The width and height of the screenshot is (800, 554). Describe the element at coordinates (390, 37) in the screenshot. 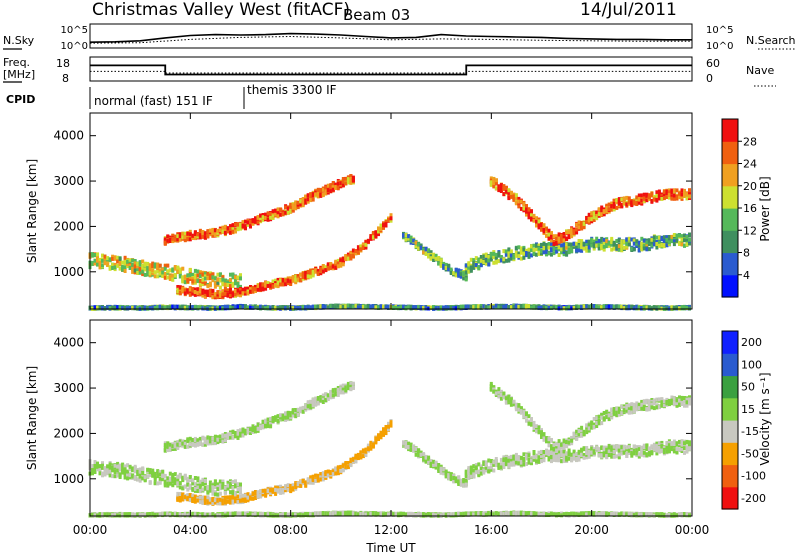

I see `nsky-series-line` at that location.